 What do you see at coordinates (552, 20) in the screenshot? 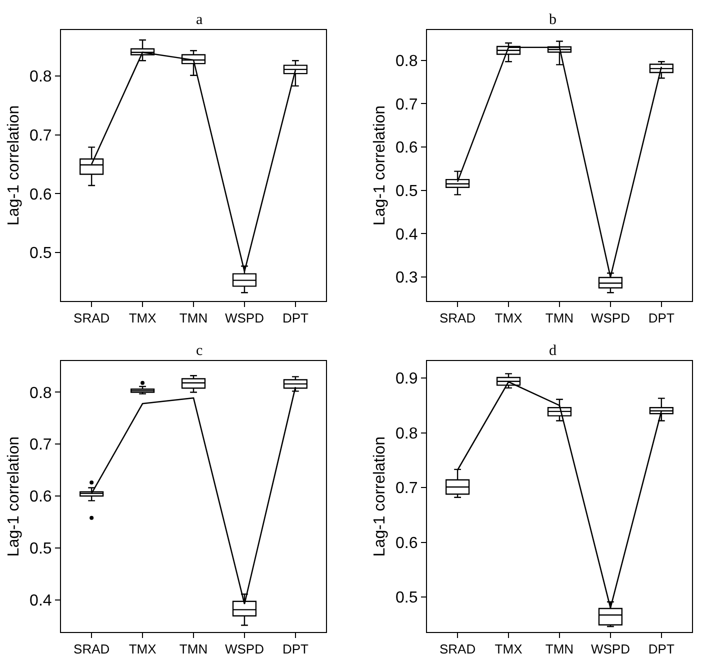
I see `chart-title: b` at bounding box center [552, 20].